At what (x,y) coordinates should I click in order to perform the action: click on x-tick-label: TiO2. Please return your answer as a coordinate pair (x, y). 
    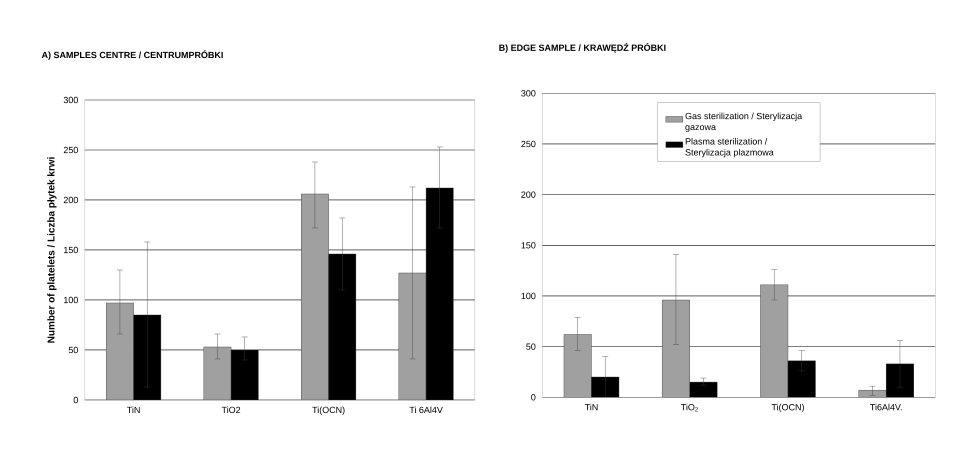
    Looking at the image, I should click on (231, 410).